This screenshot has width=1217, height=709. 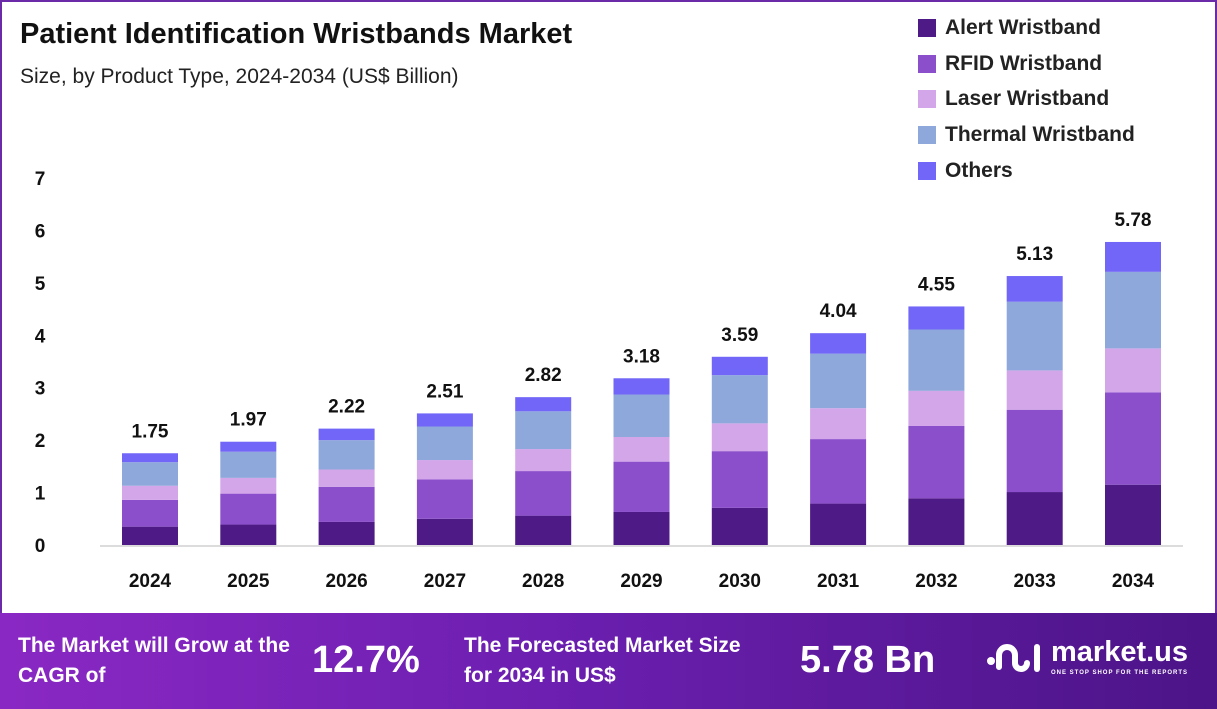 I want to click on x-tick-label: 2025, so click(x=248, y=581).